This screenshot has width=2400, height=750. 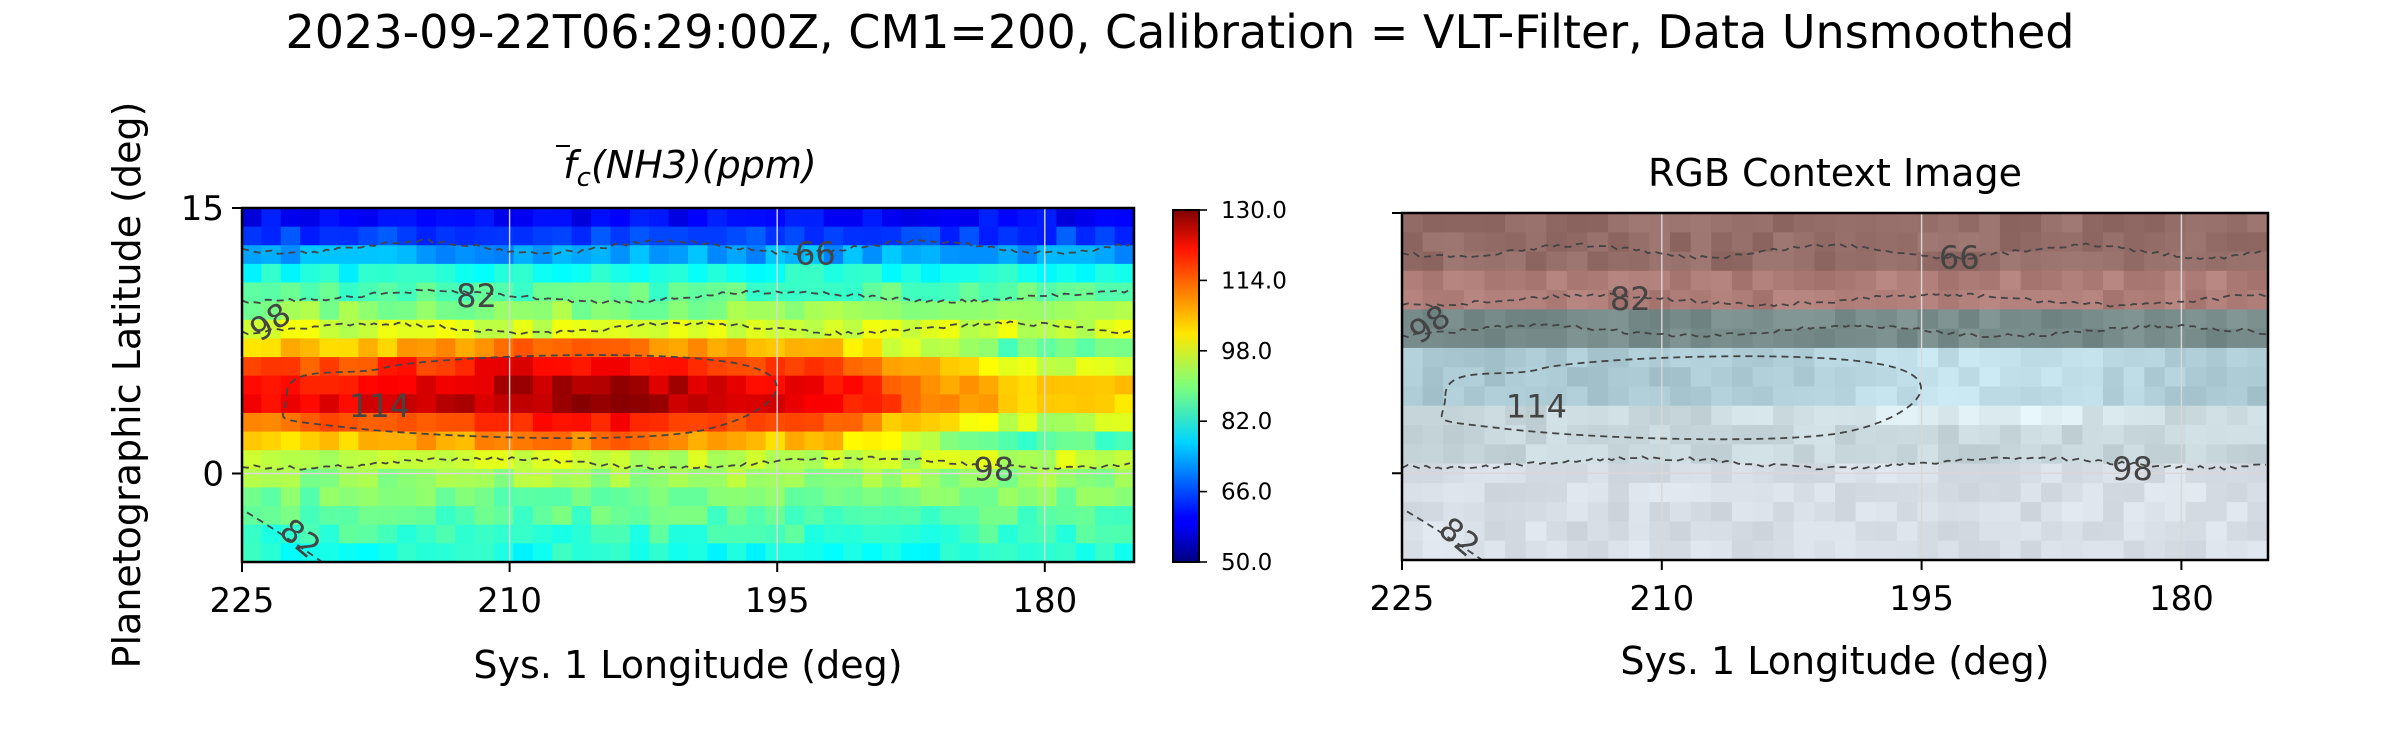 What do you see at coordinates (1186, 386) in the screenshot?
I see `colorbar-gradient` at bounding box center [1186, 386].